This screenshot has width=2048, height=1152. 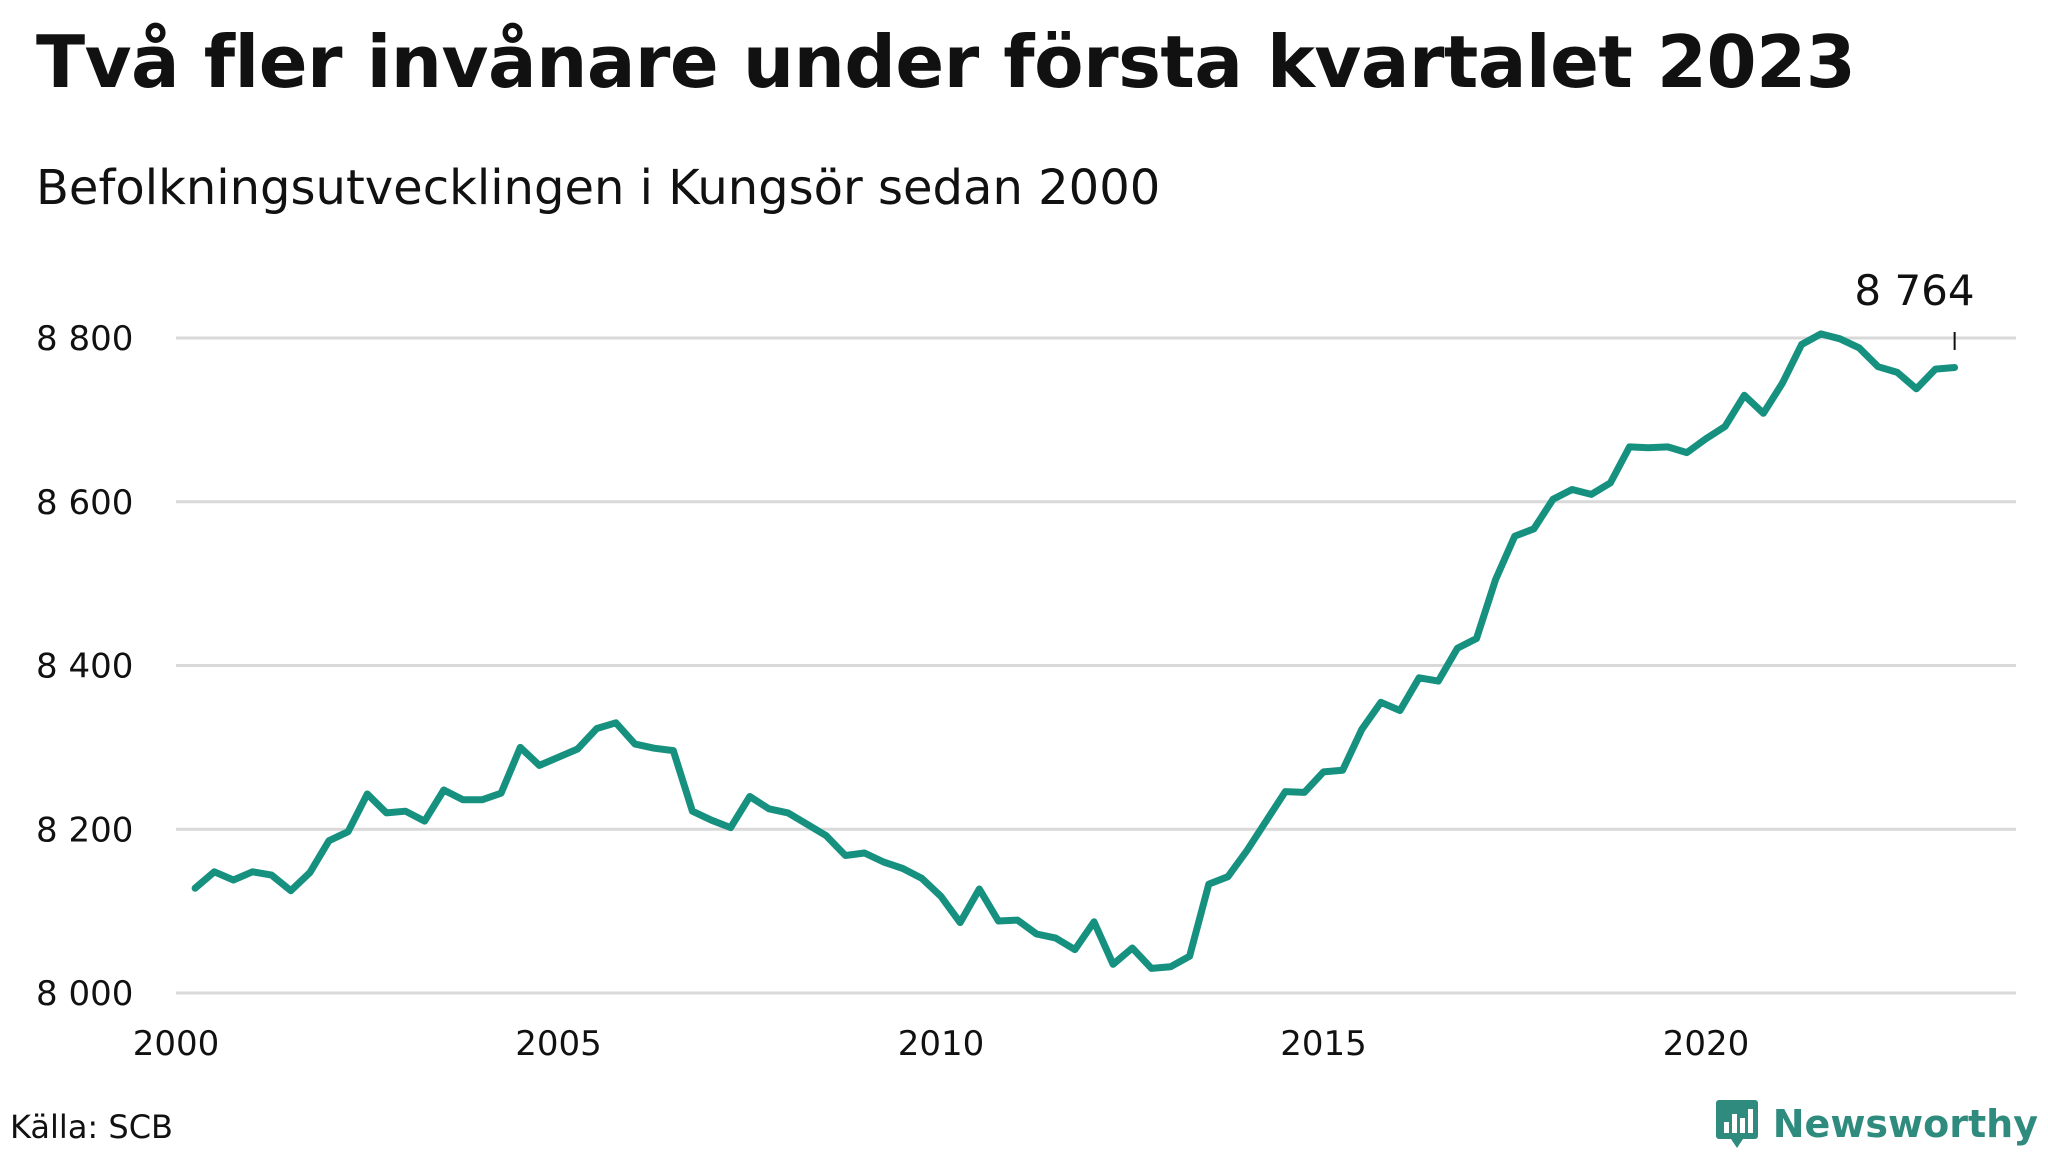 I want to click on source-note: Källa: SCB, so click(x=91, y=1127).